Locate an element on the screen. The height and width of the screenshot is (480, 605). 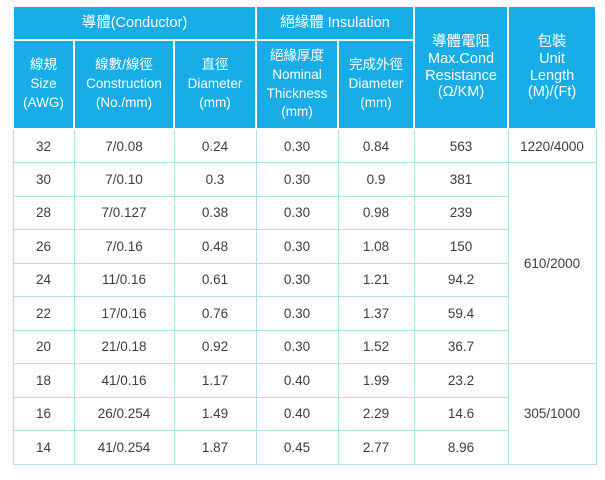
group-header-insulation: 絕緣體 Insulation is located at coordinates (335, 23).